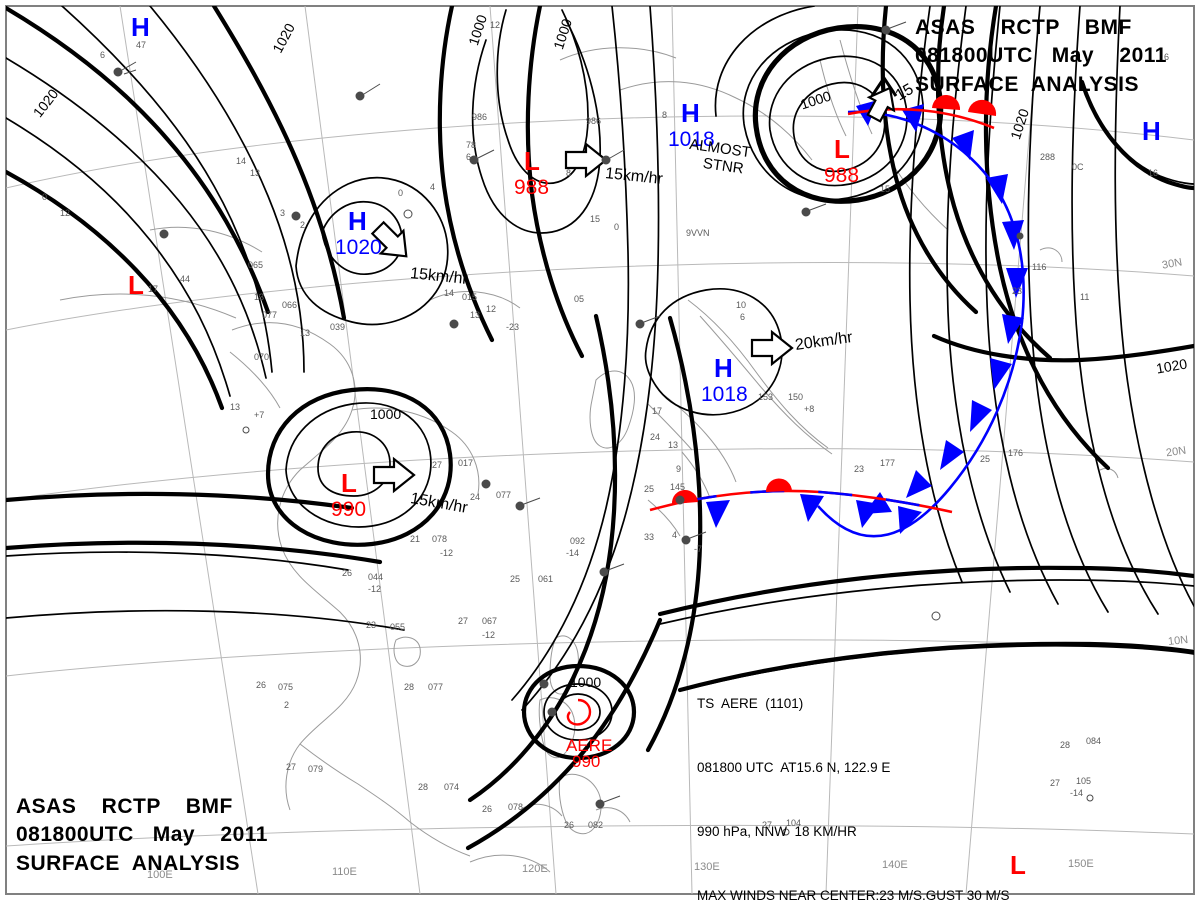 This screenshot has height=900, width=1200. I want to click on svg-text: 067, so click(489, 621).